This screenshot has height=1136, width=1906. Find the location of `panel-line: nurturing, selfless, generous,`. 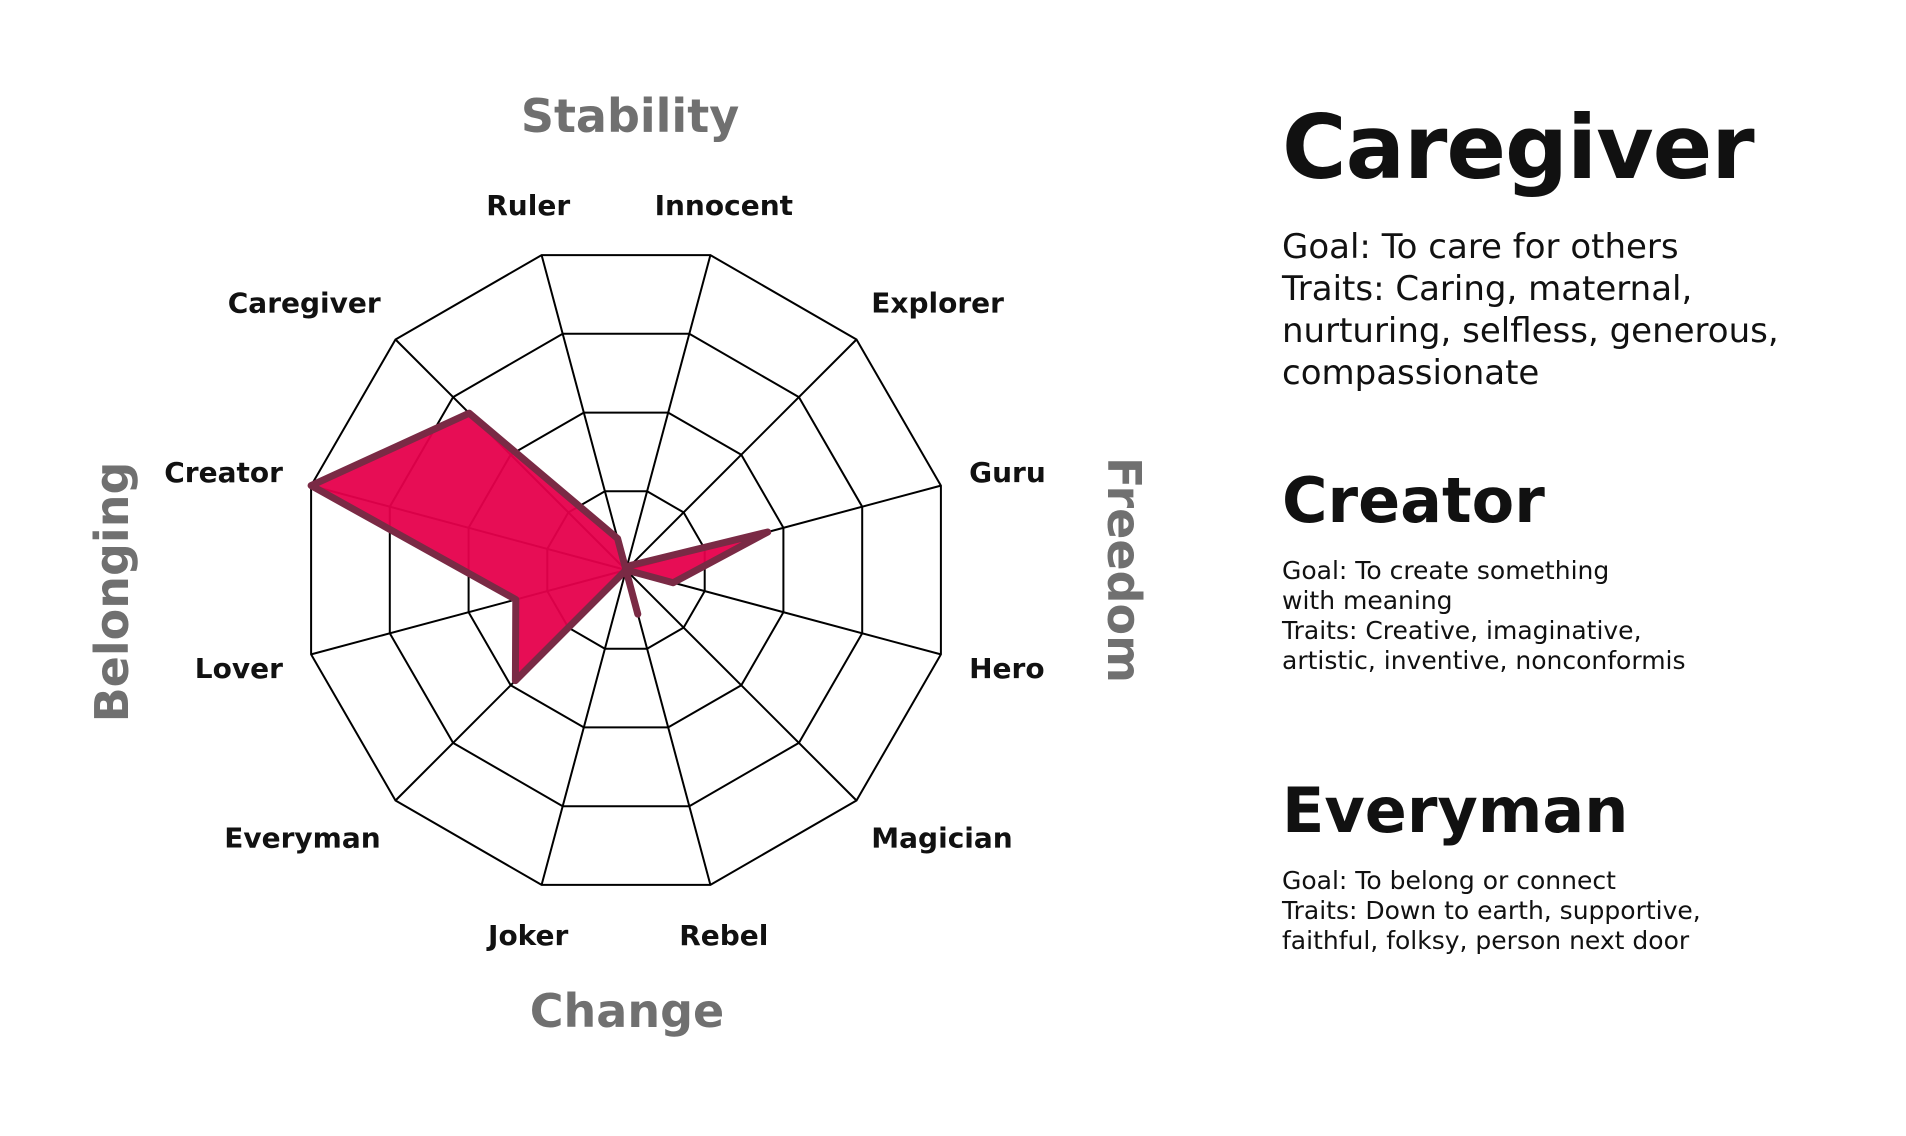

panel-line: nurturing, selfless, generous, is located at coordinates (1530, 331).